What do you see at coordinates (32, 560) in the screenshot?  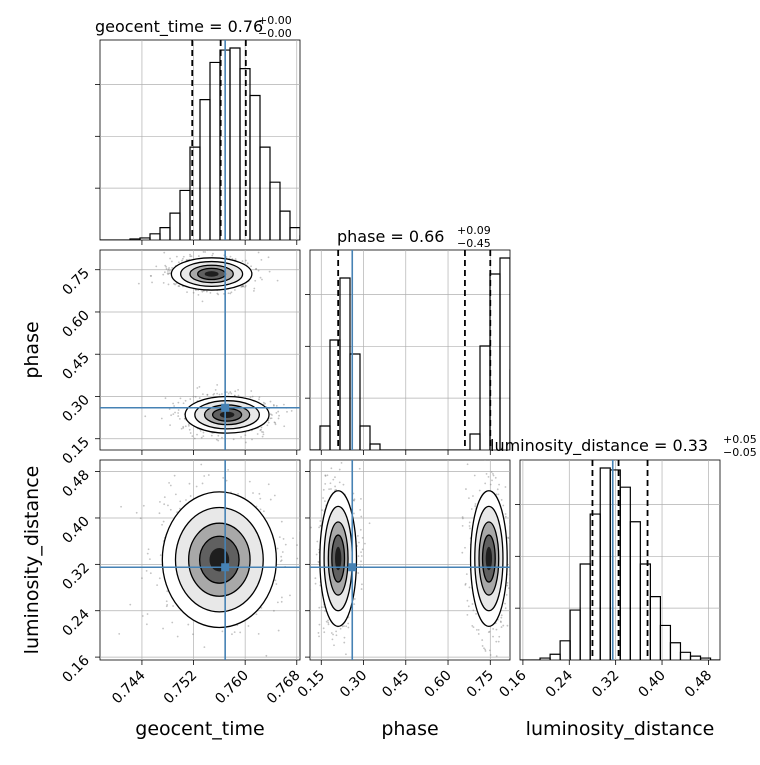 I see `y-axis-label-luminosity-distance: luminosity_distance` at bounding box center [32, 560].